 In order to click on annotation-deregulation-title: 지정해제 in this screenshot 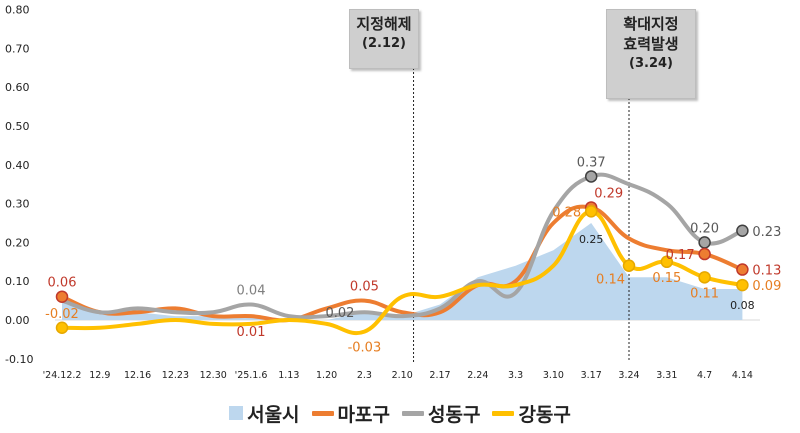, I will do `click(384, 24)`.